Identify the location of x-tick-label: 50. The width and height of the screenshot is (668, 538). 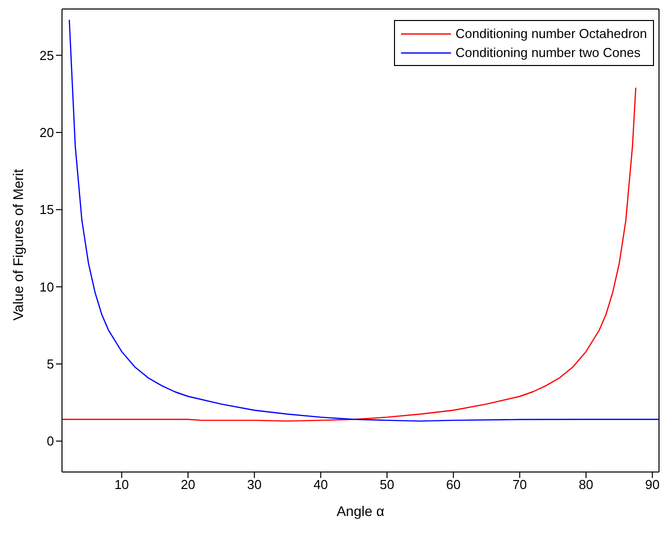
(387, 484).